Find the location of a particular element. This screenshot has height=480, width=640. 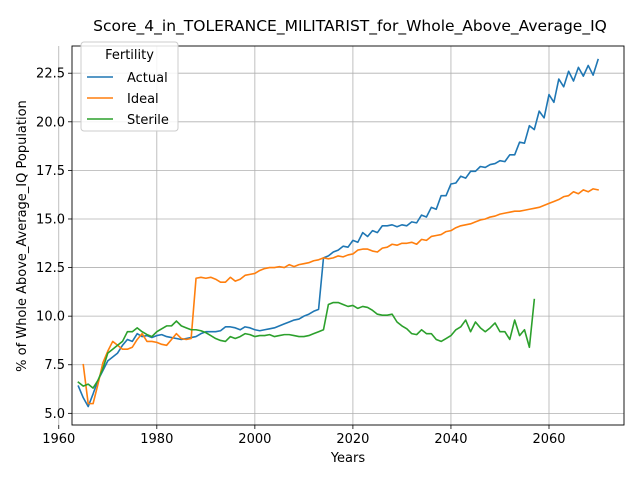

x-tick-label: 2060 is located at coordinates (548, 439).